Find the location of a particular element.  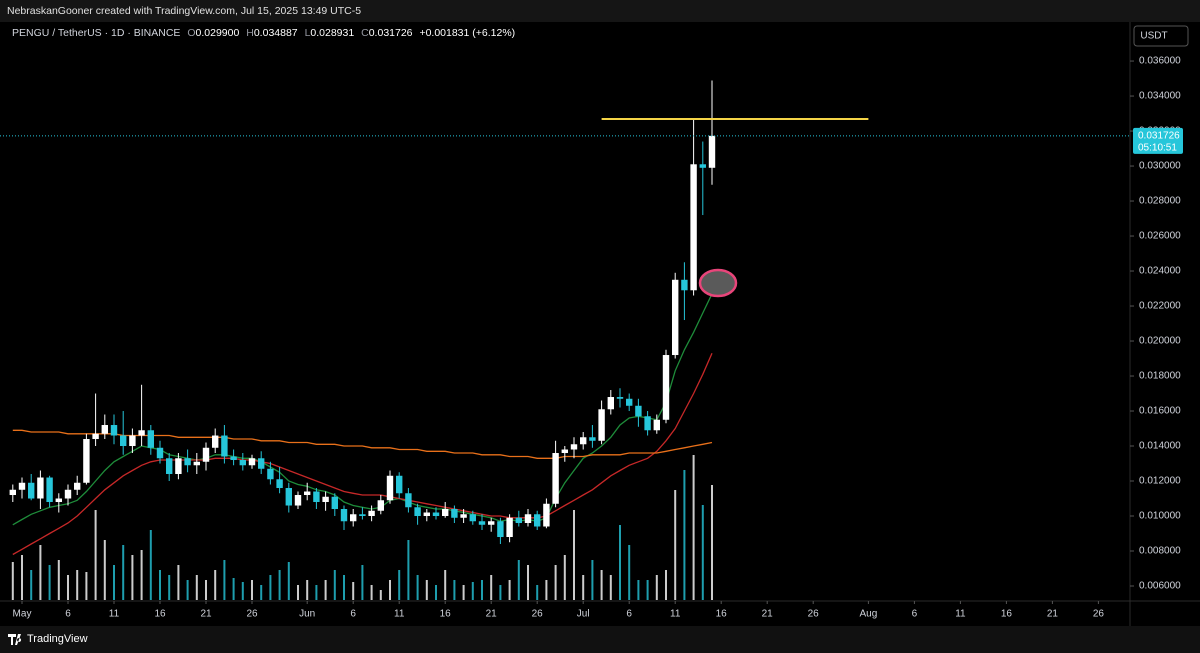

x-tick-label: 26 is located at coordinates (1099, 614).